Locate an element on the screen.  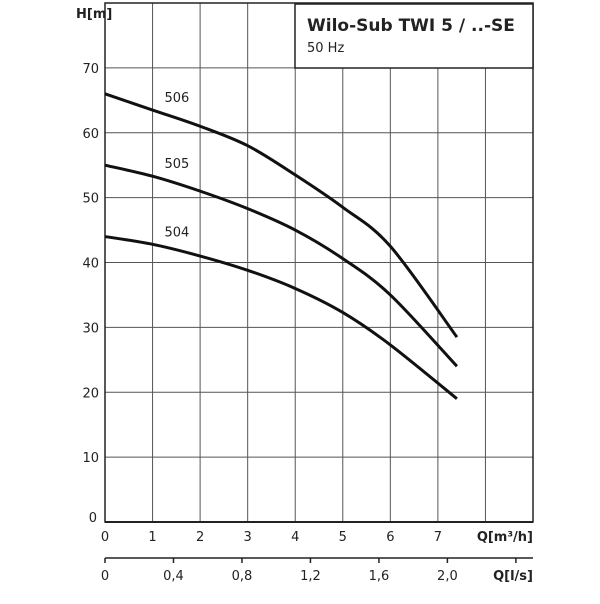
y-axis-label: H[m] is located at coordinates (94, 14).